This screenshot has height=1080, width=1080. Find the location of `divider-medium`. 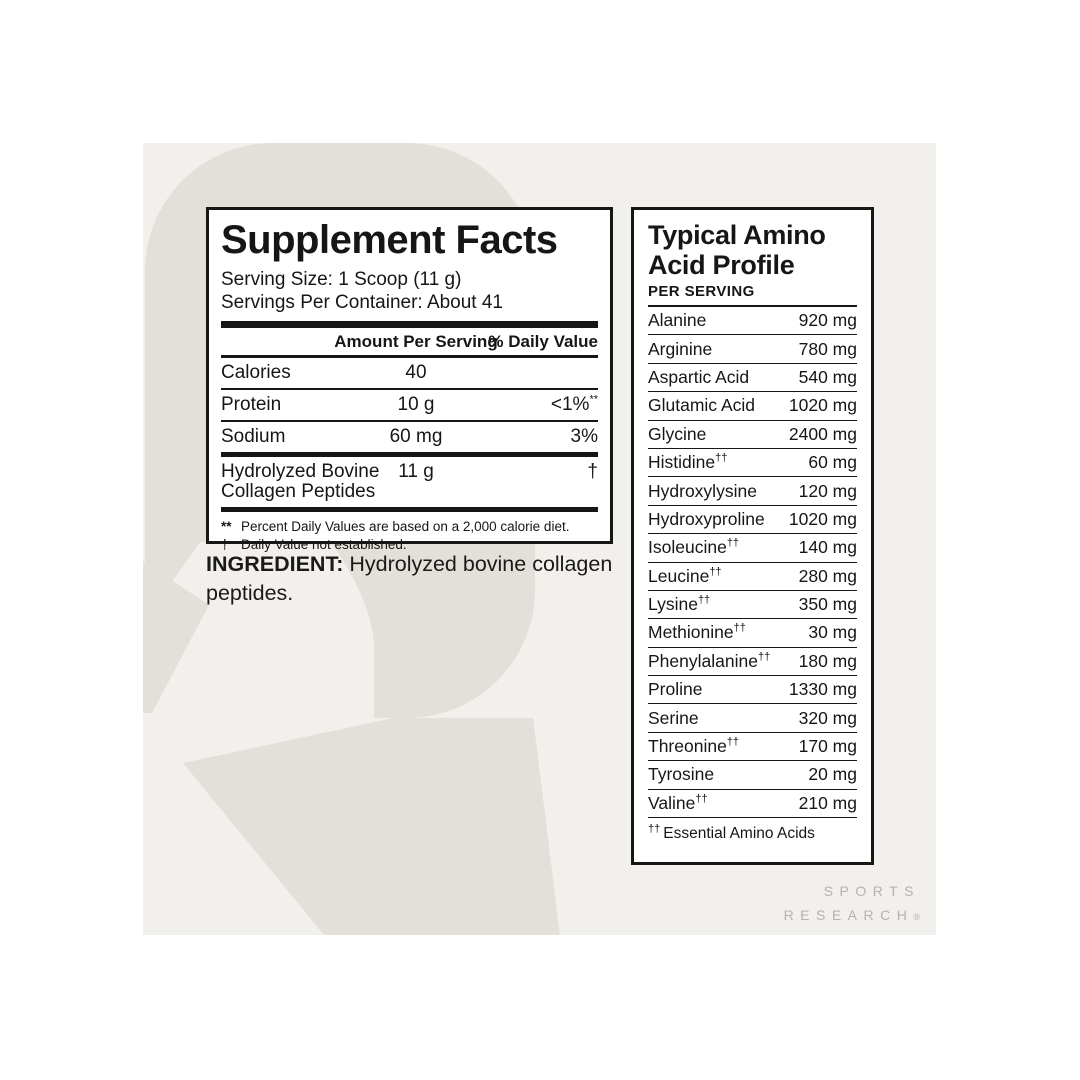

divider-medium is located at coordinates (409, 356).